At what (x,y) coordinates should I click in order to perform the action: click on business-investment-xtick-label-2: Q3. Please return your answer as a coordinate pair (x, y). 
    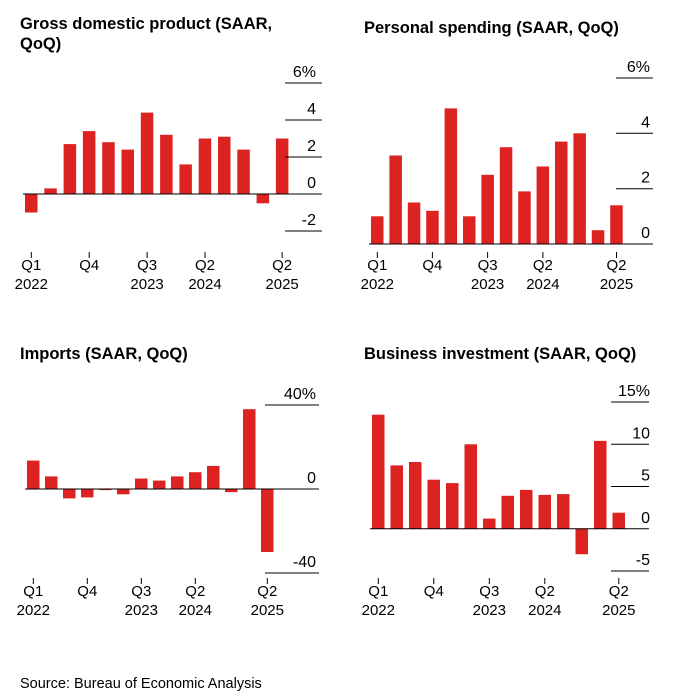
    Looking at the image, I should click on (489, 591).